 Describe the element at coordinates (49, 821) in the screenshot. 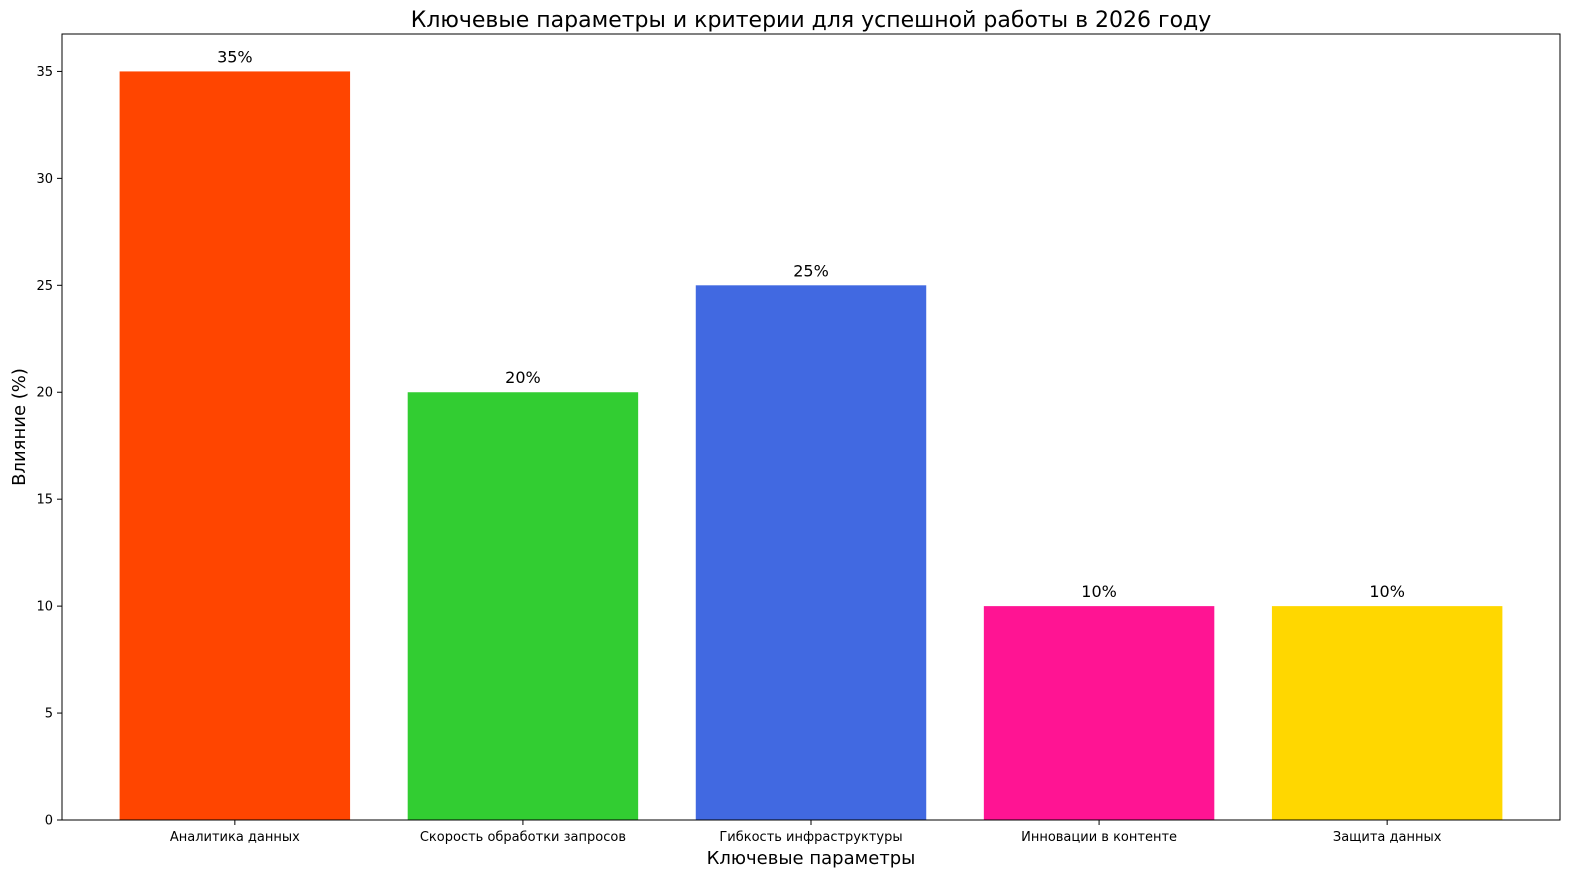

I see `y-tick-label: 0` at that location.